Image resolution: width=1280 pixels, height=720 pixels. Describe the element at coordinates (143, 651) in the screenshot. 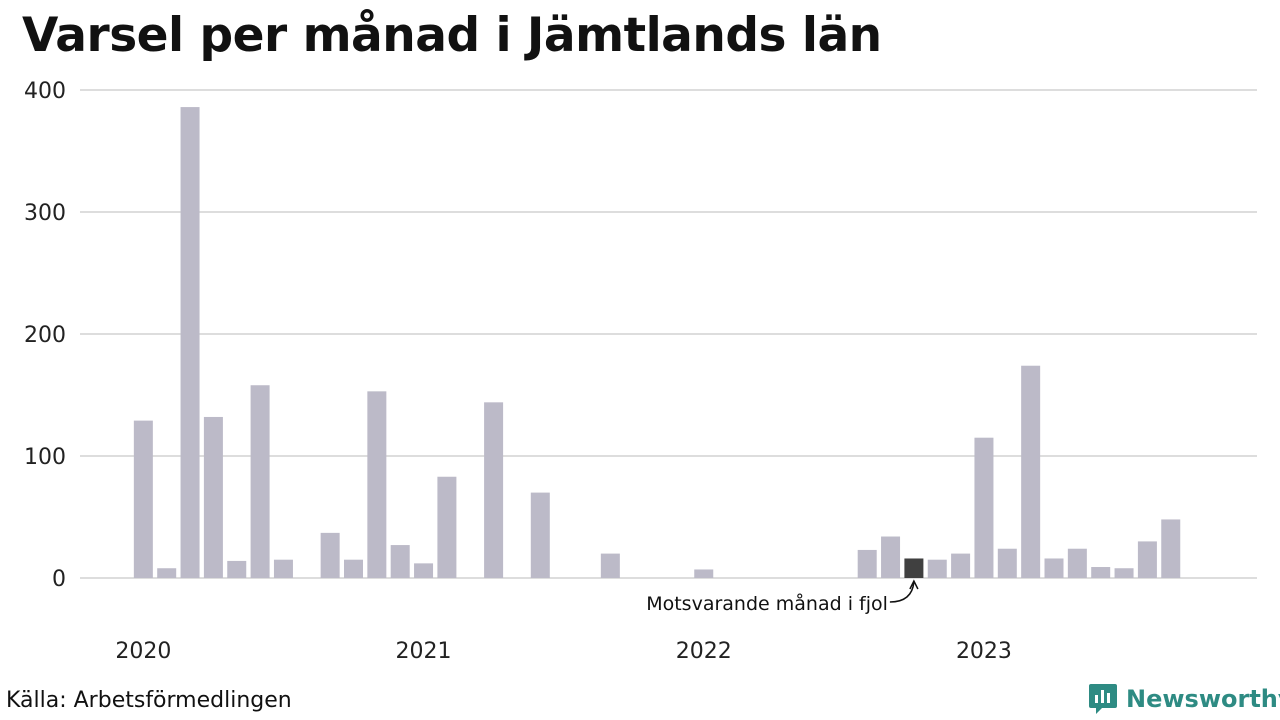

I see `x-tick-label: 2020` at that location.